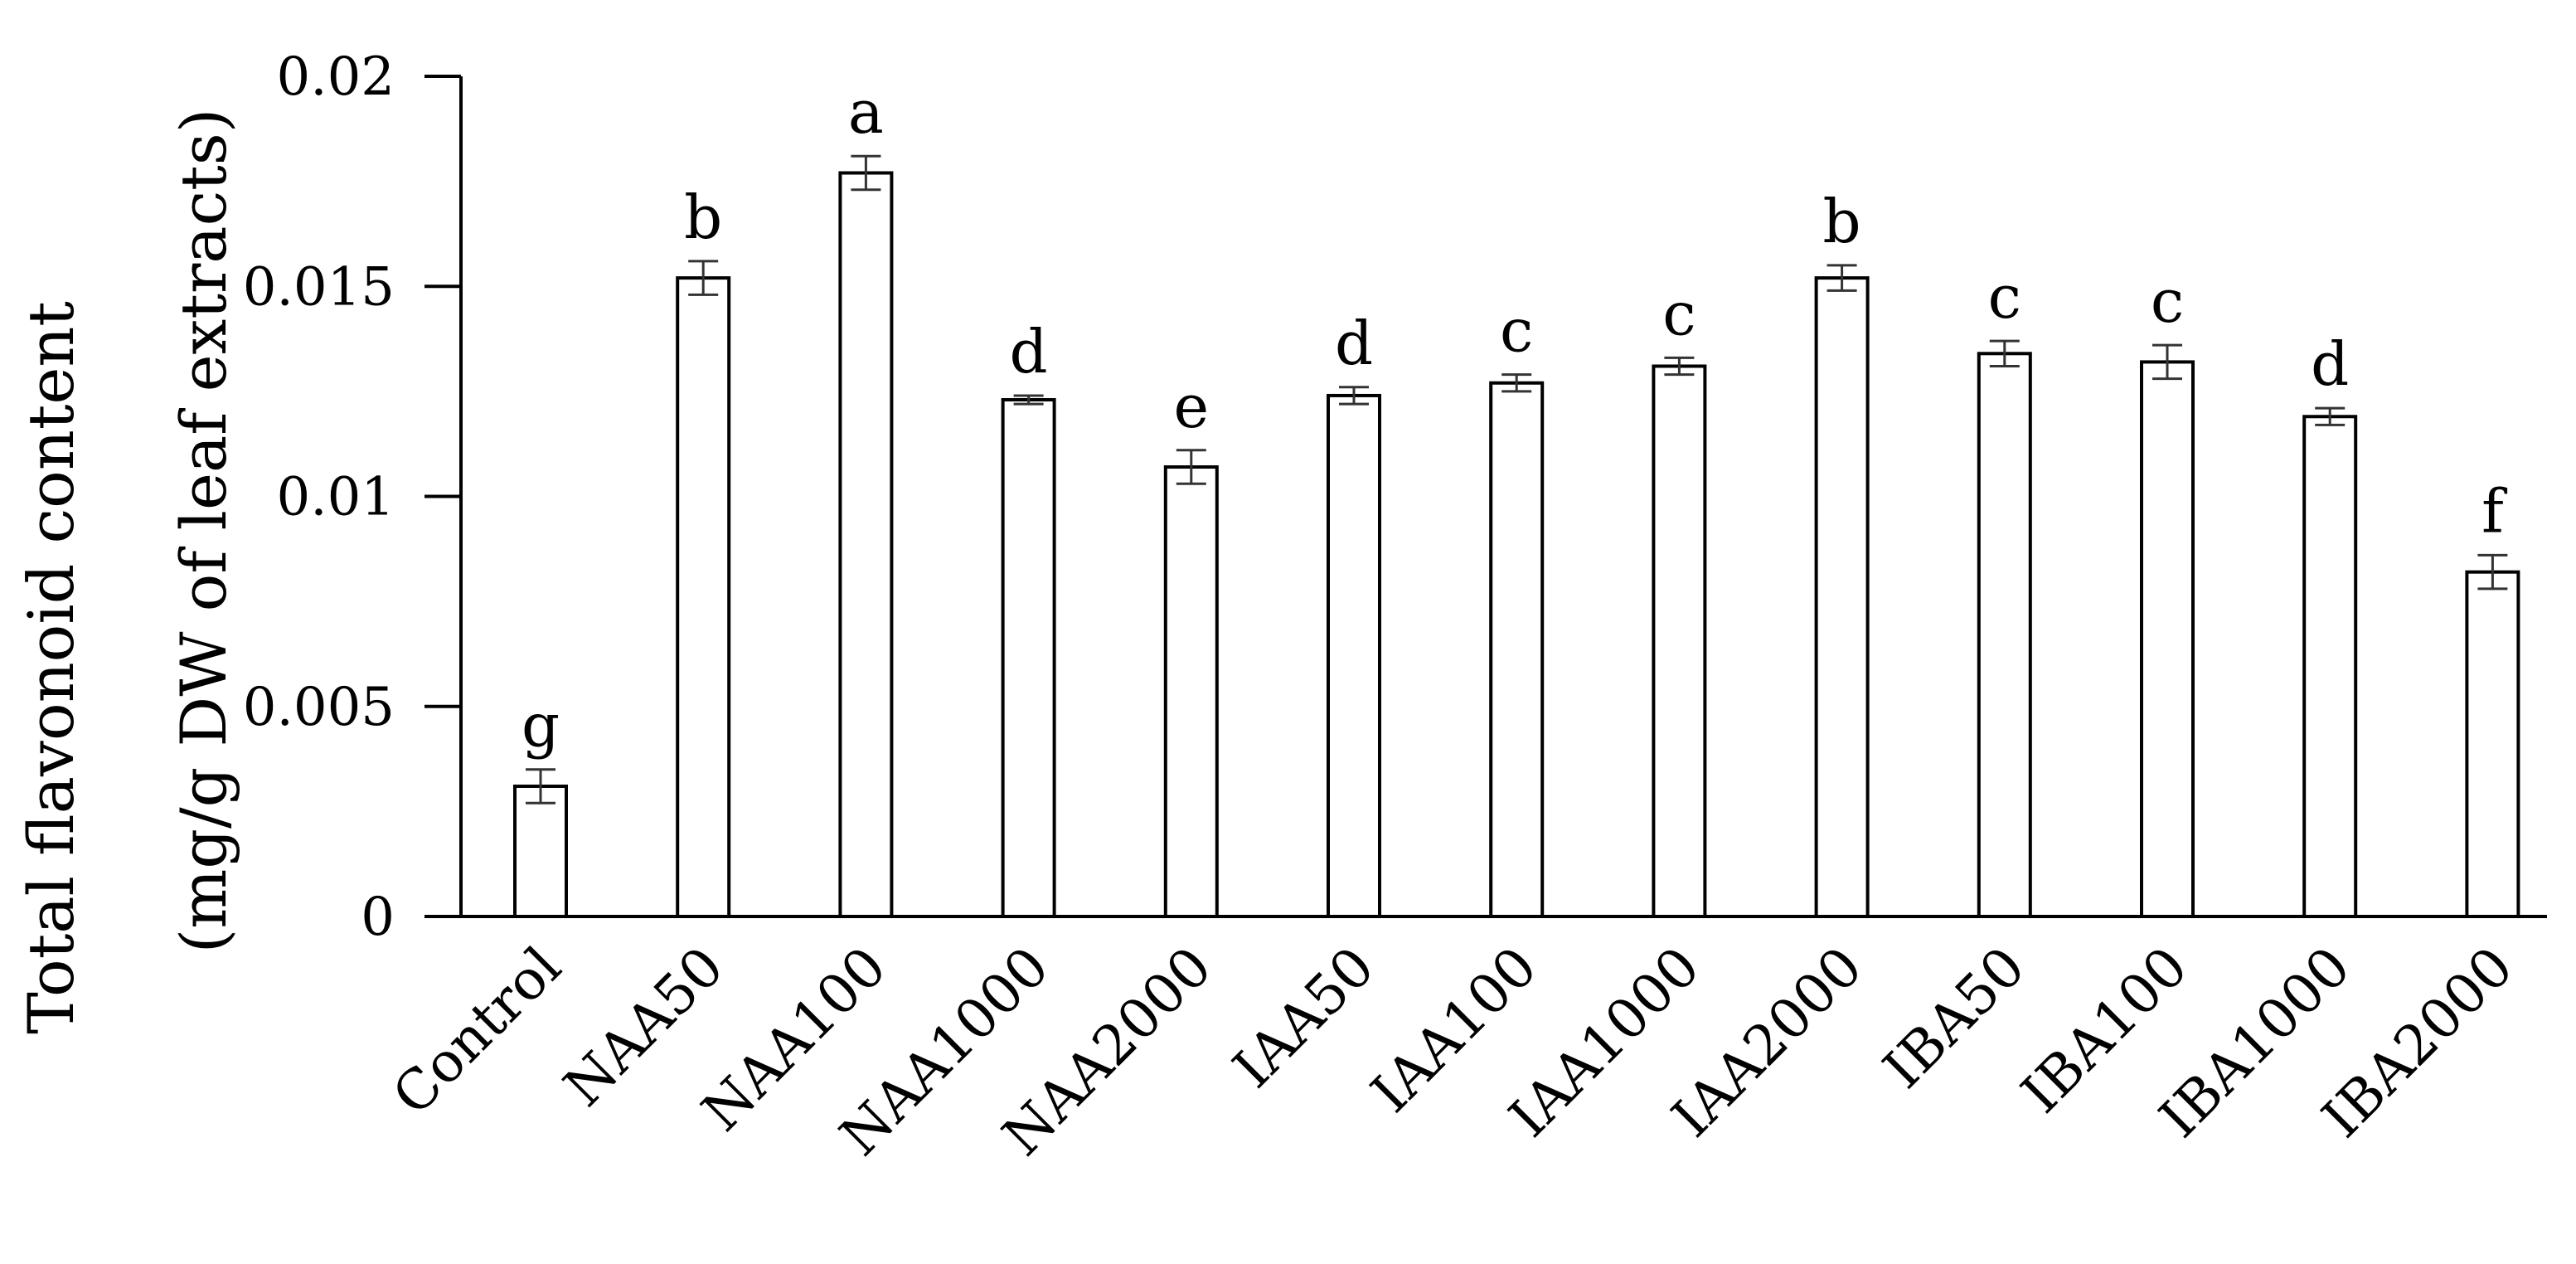 The height and width of the screenshot is (1264, 2576). I want to click on y-tick-label: 0.02, so click(336, 77).